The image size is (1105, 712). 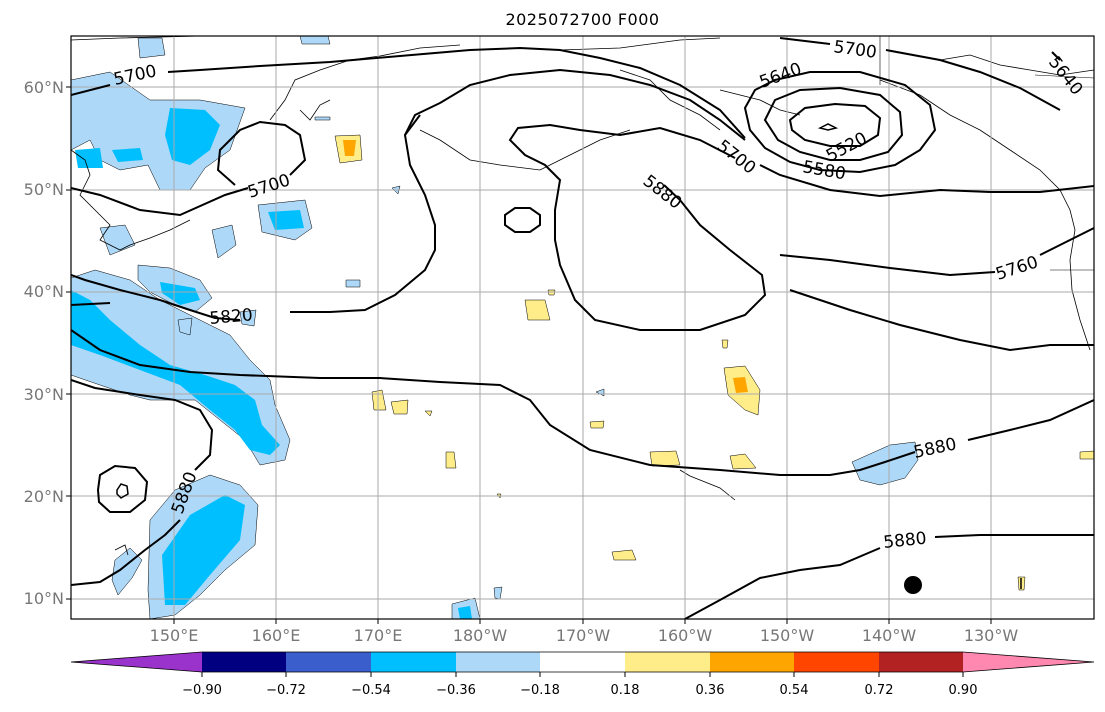 I want to click on contour-label: 5640, so click(x=780, y=76).